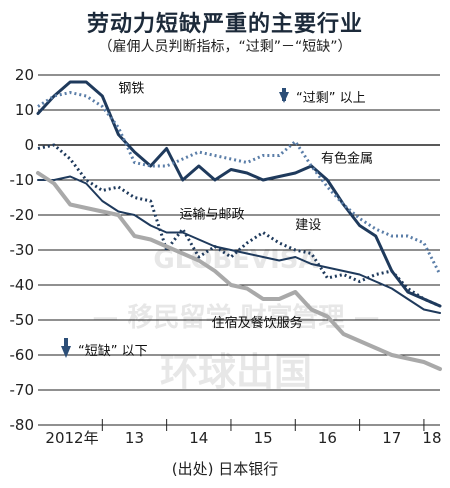  I want to click on x-tick-label-4: 16, so click(327, 438).